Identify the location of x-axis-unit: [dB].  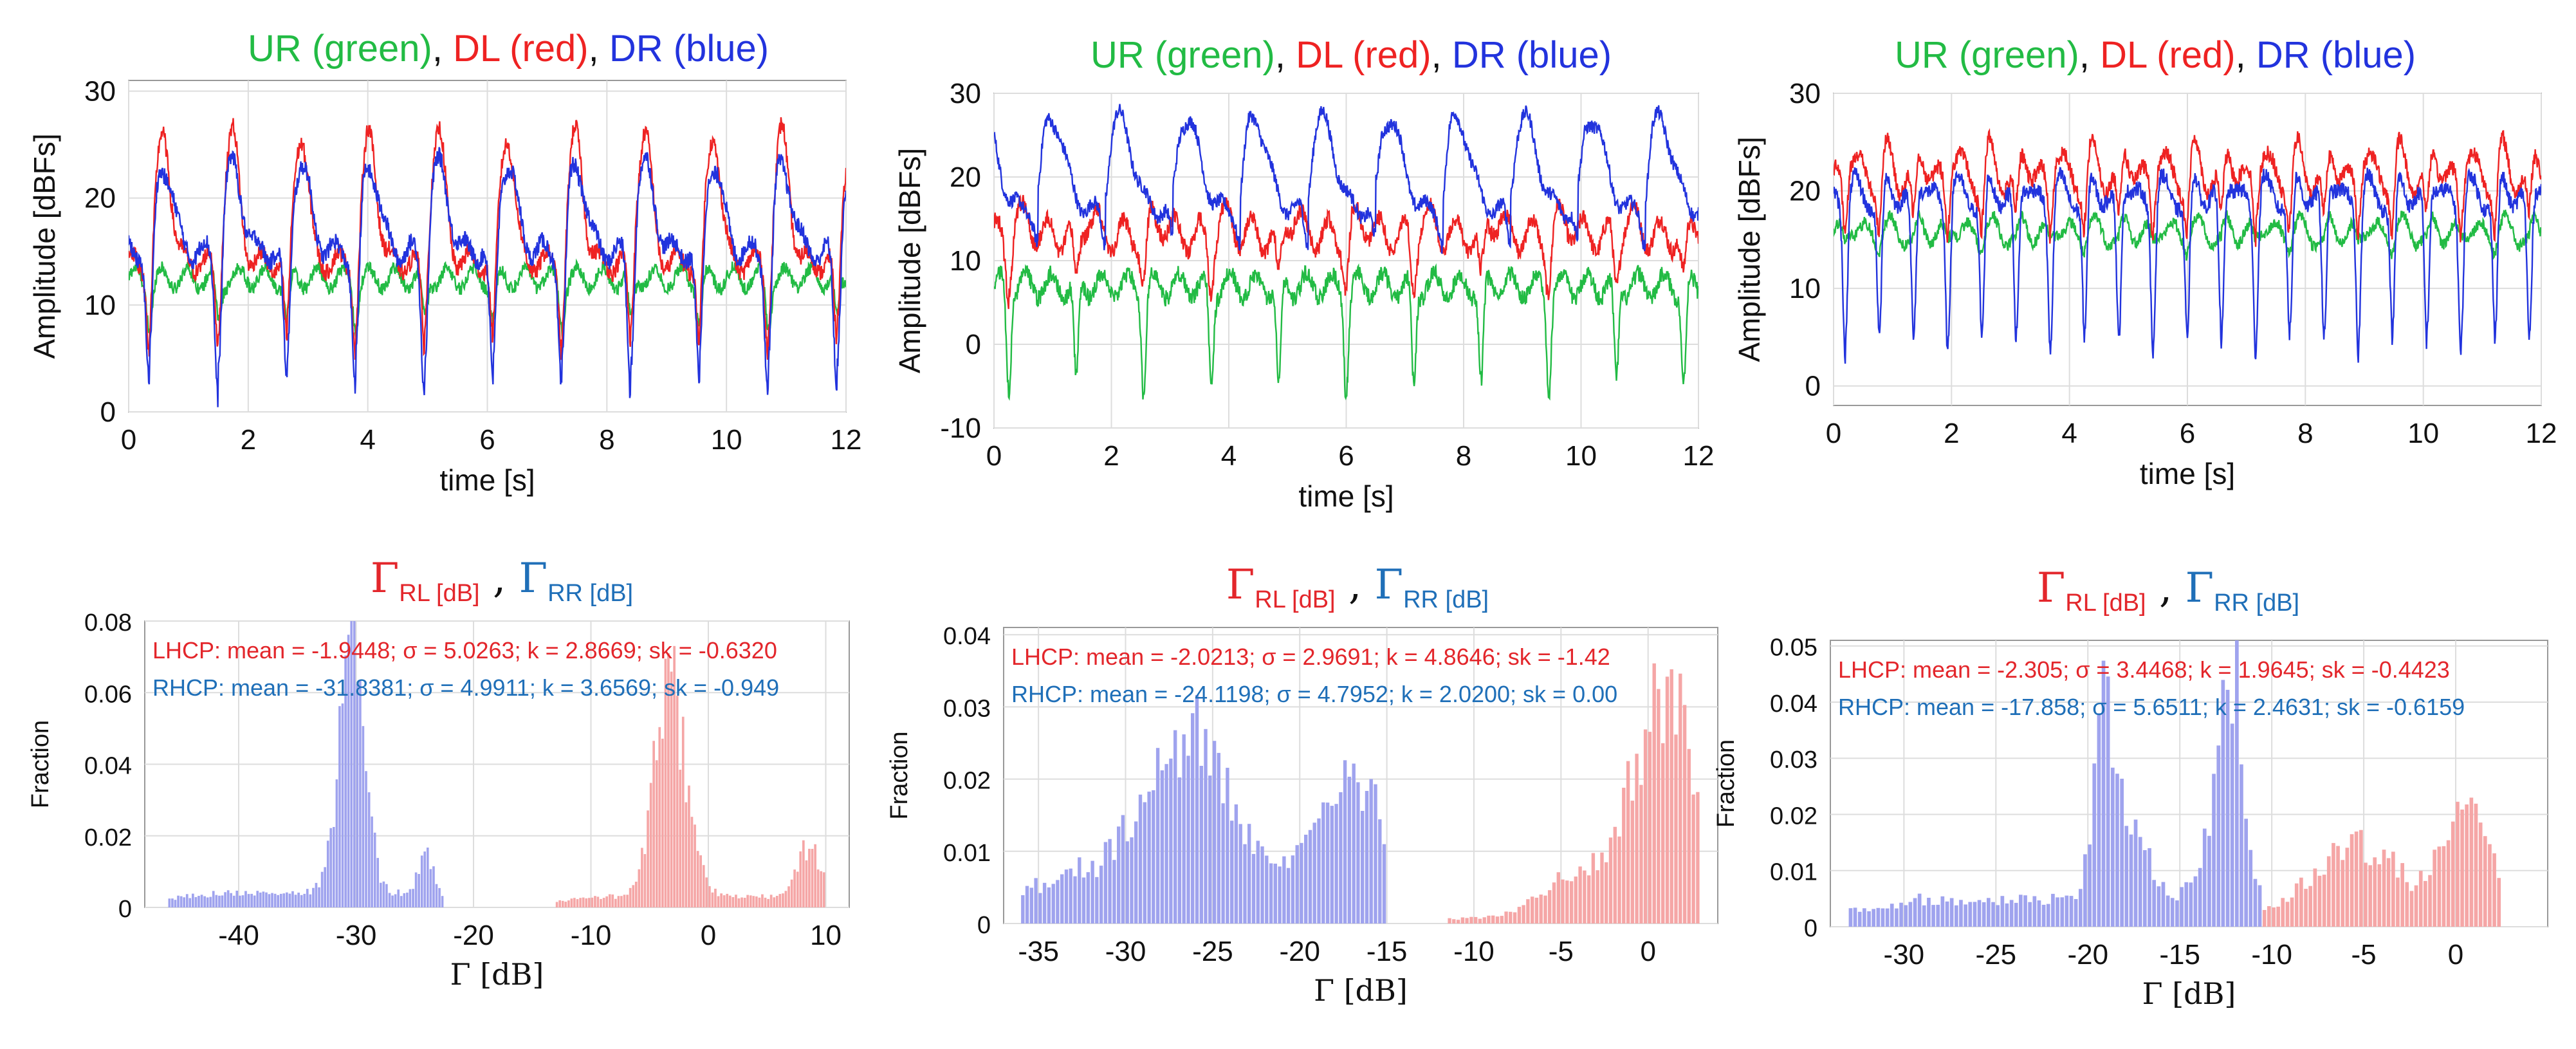
(1376, 990).